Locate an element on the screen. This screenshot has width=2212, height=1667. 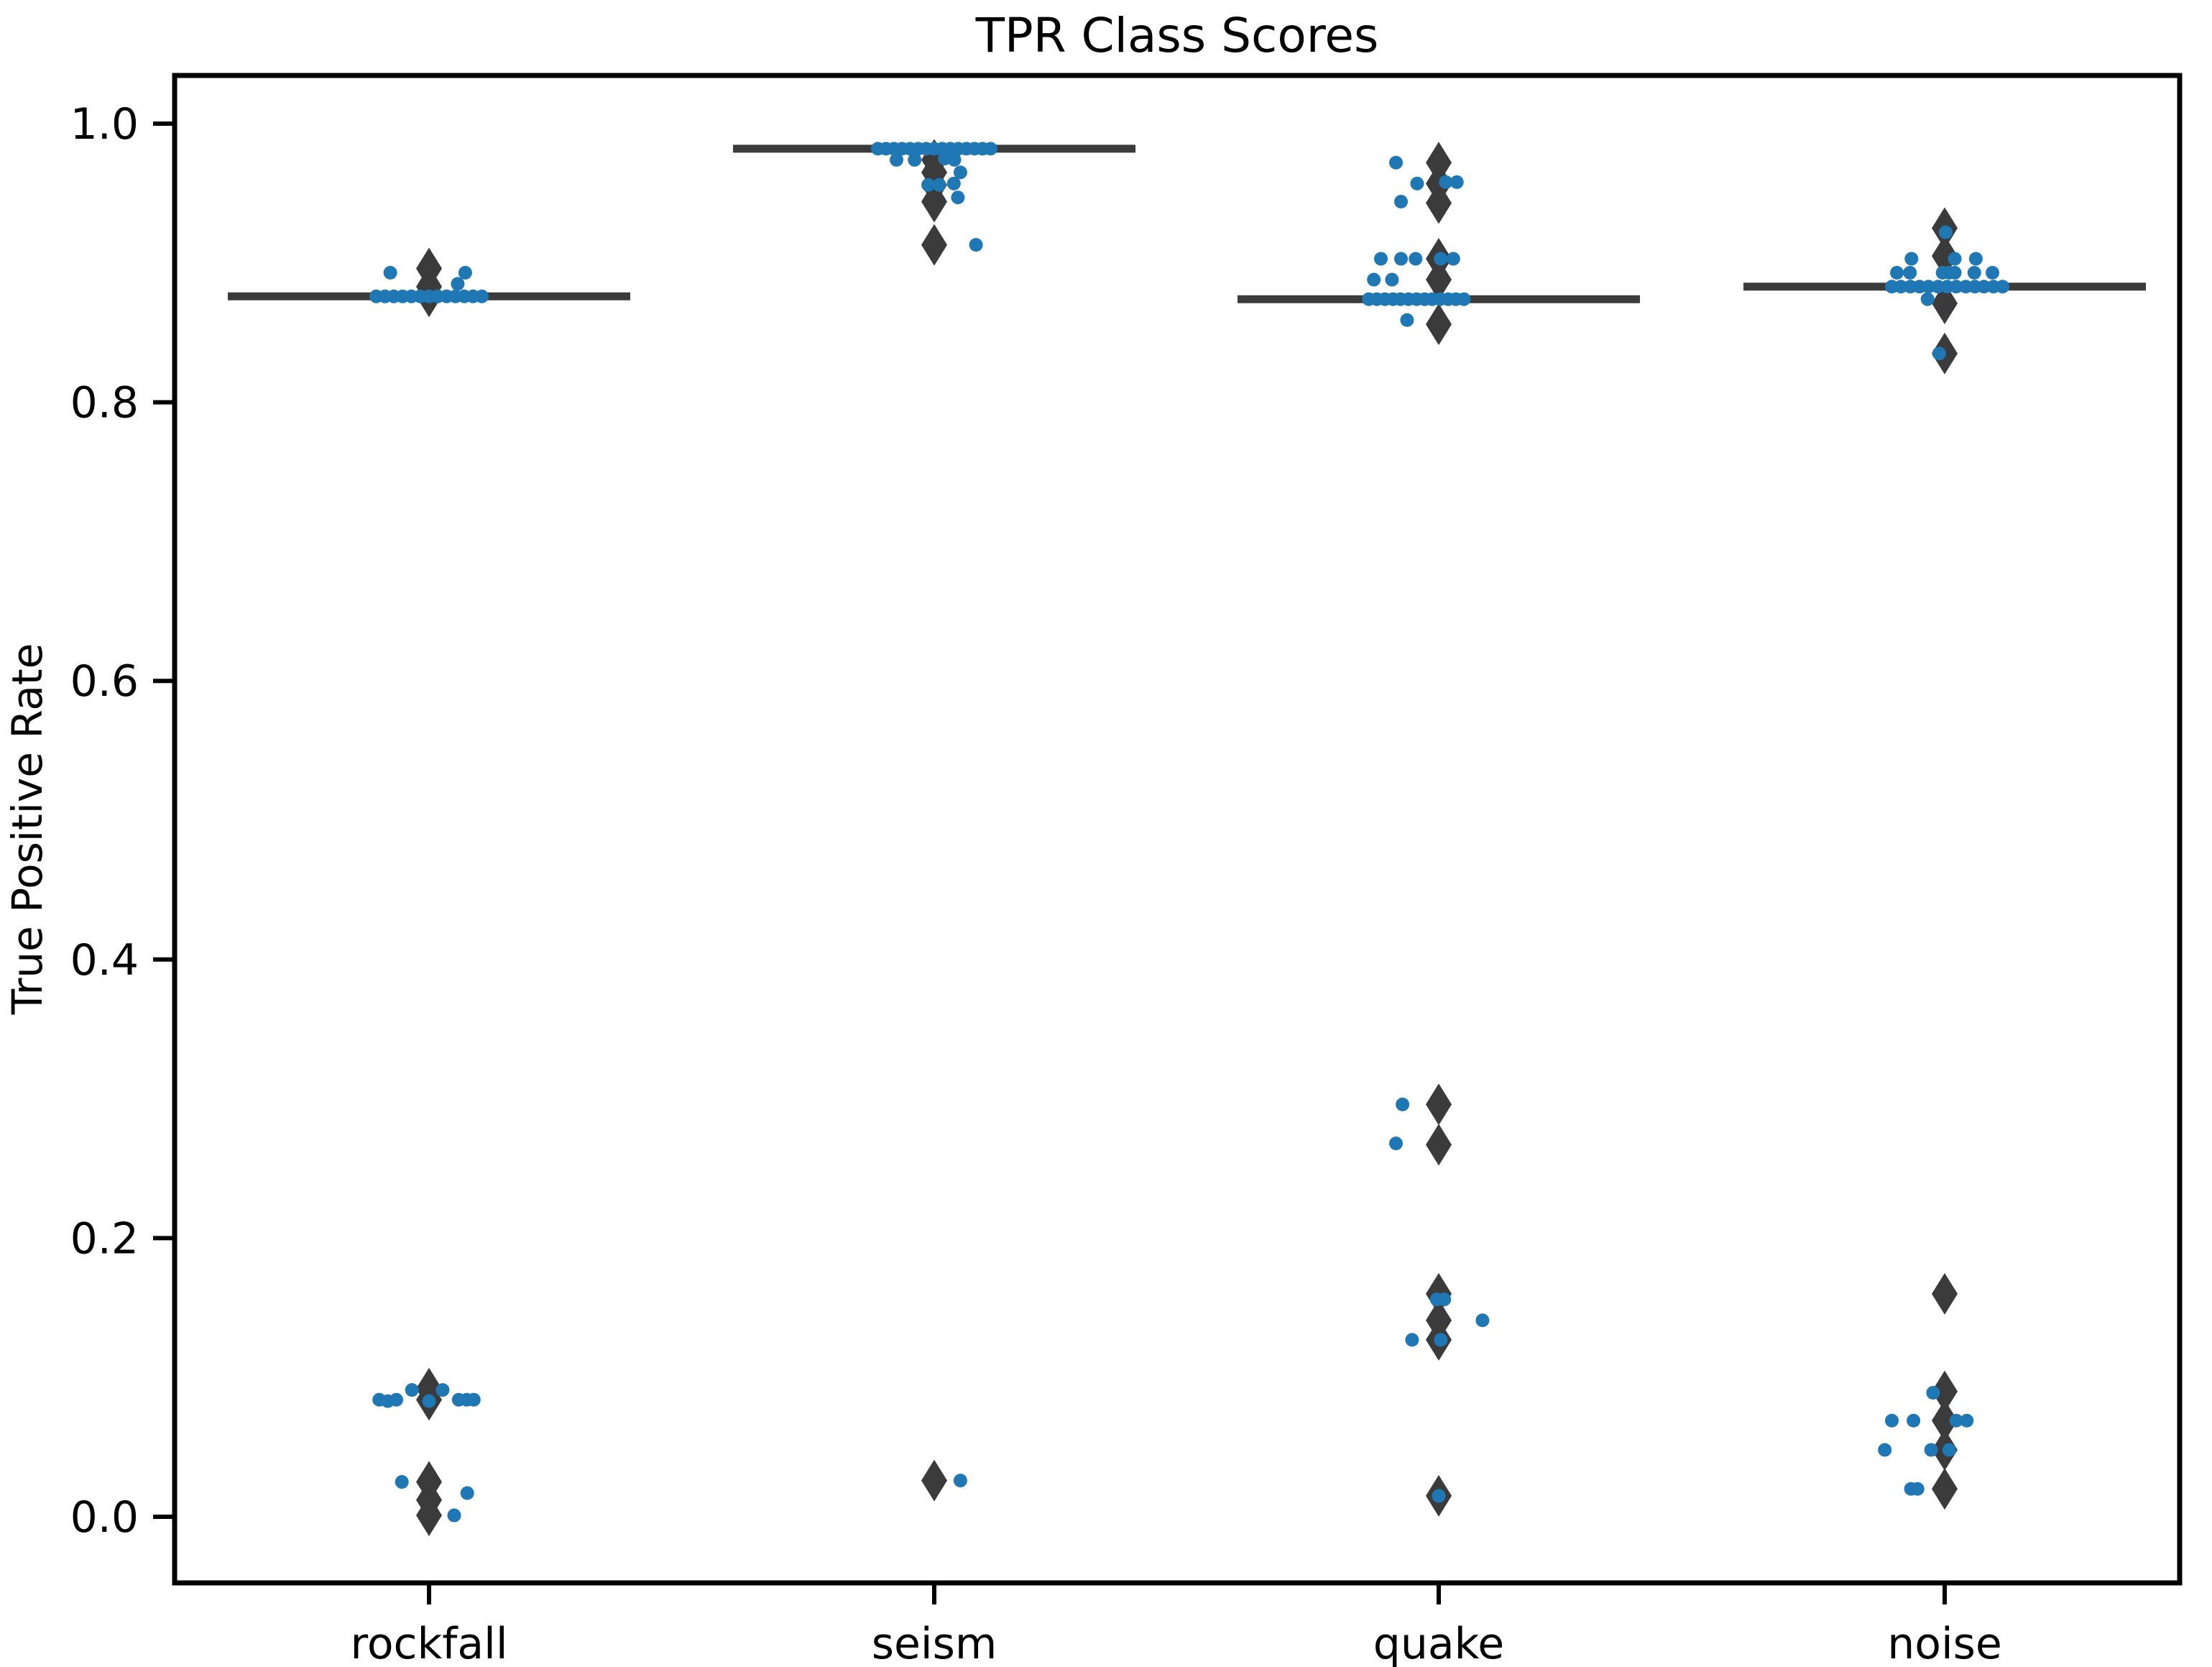
chart-title: TPR Class Scores is located at coordinates (1177, 35).